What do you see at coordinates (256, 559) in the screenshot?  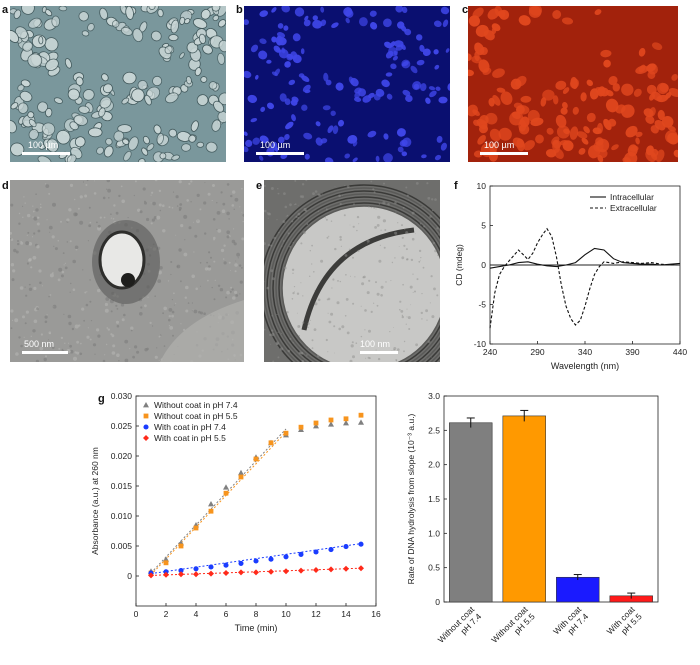 I see `fit-line` at bounding box center [256, 559].